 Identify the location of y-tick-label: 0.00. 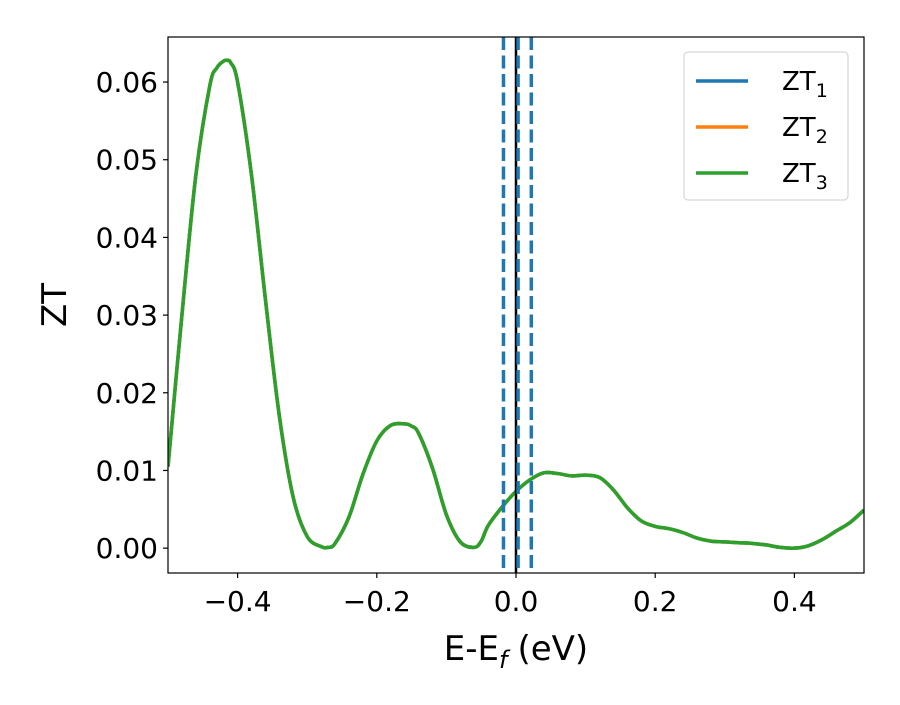
(127, 548).